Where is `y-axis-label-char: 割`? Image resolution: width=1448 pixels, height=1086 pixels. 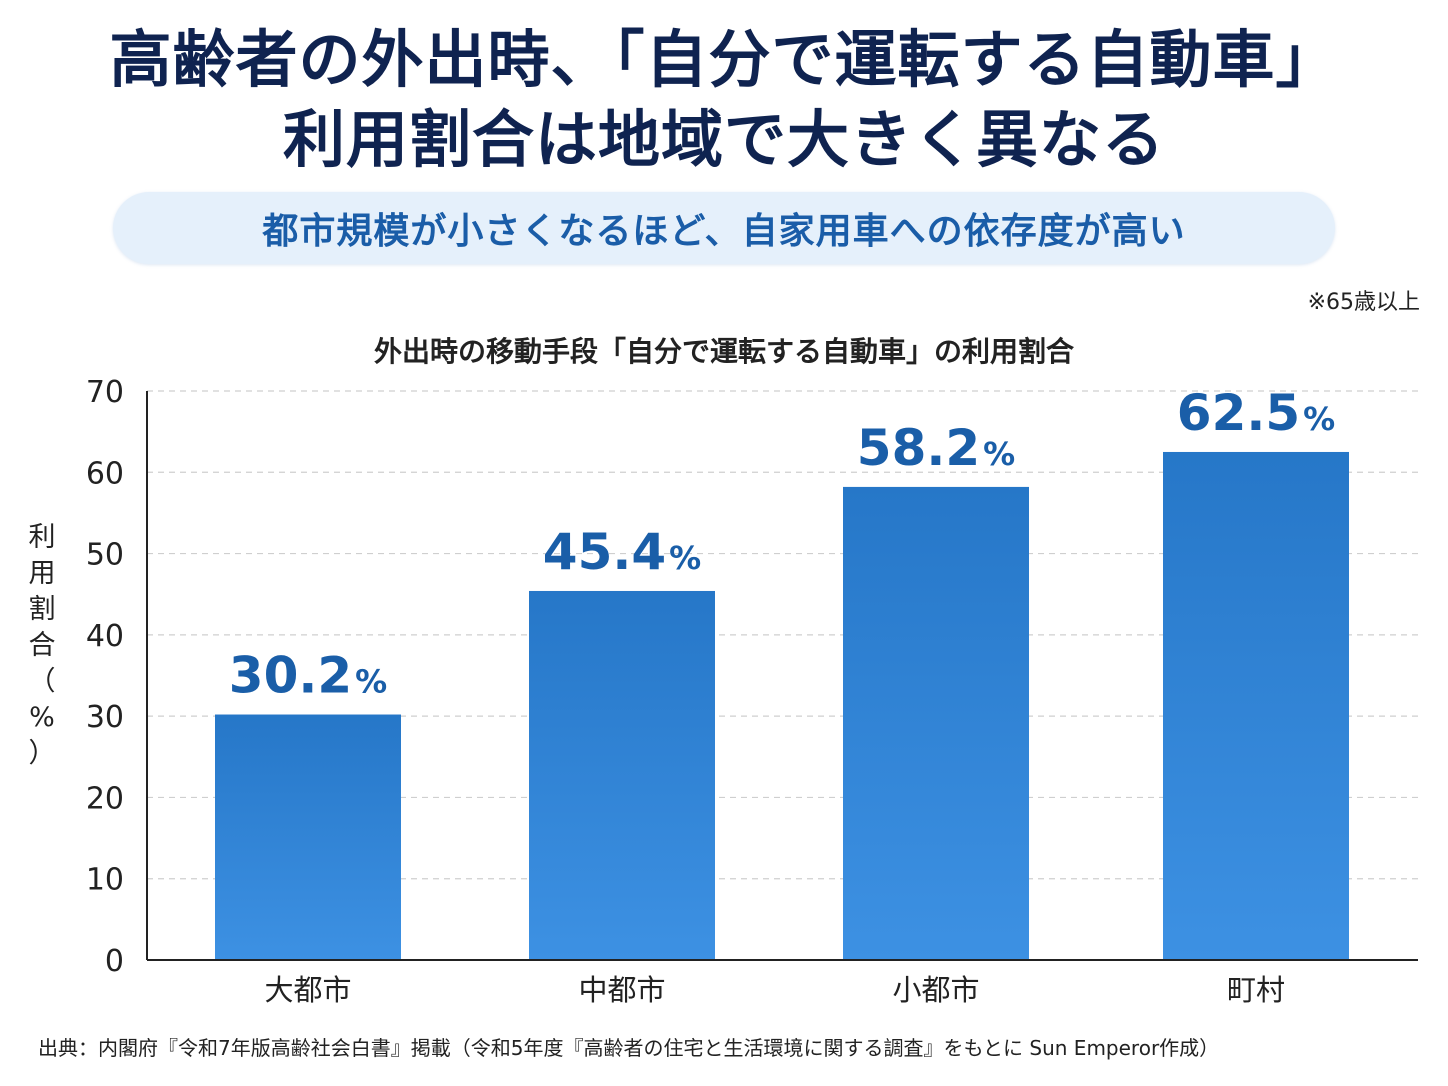
y-axis-label-char: 割 is located at coordinates (42, 609).